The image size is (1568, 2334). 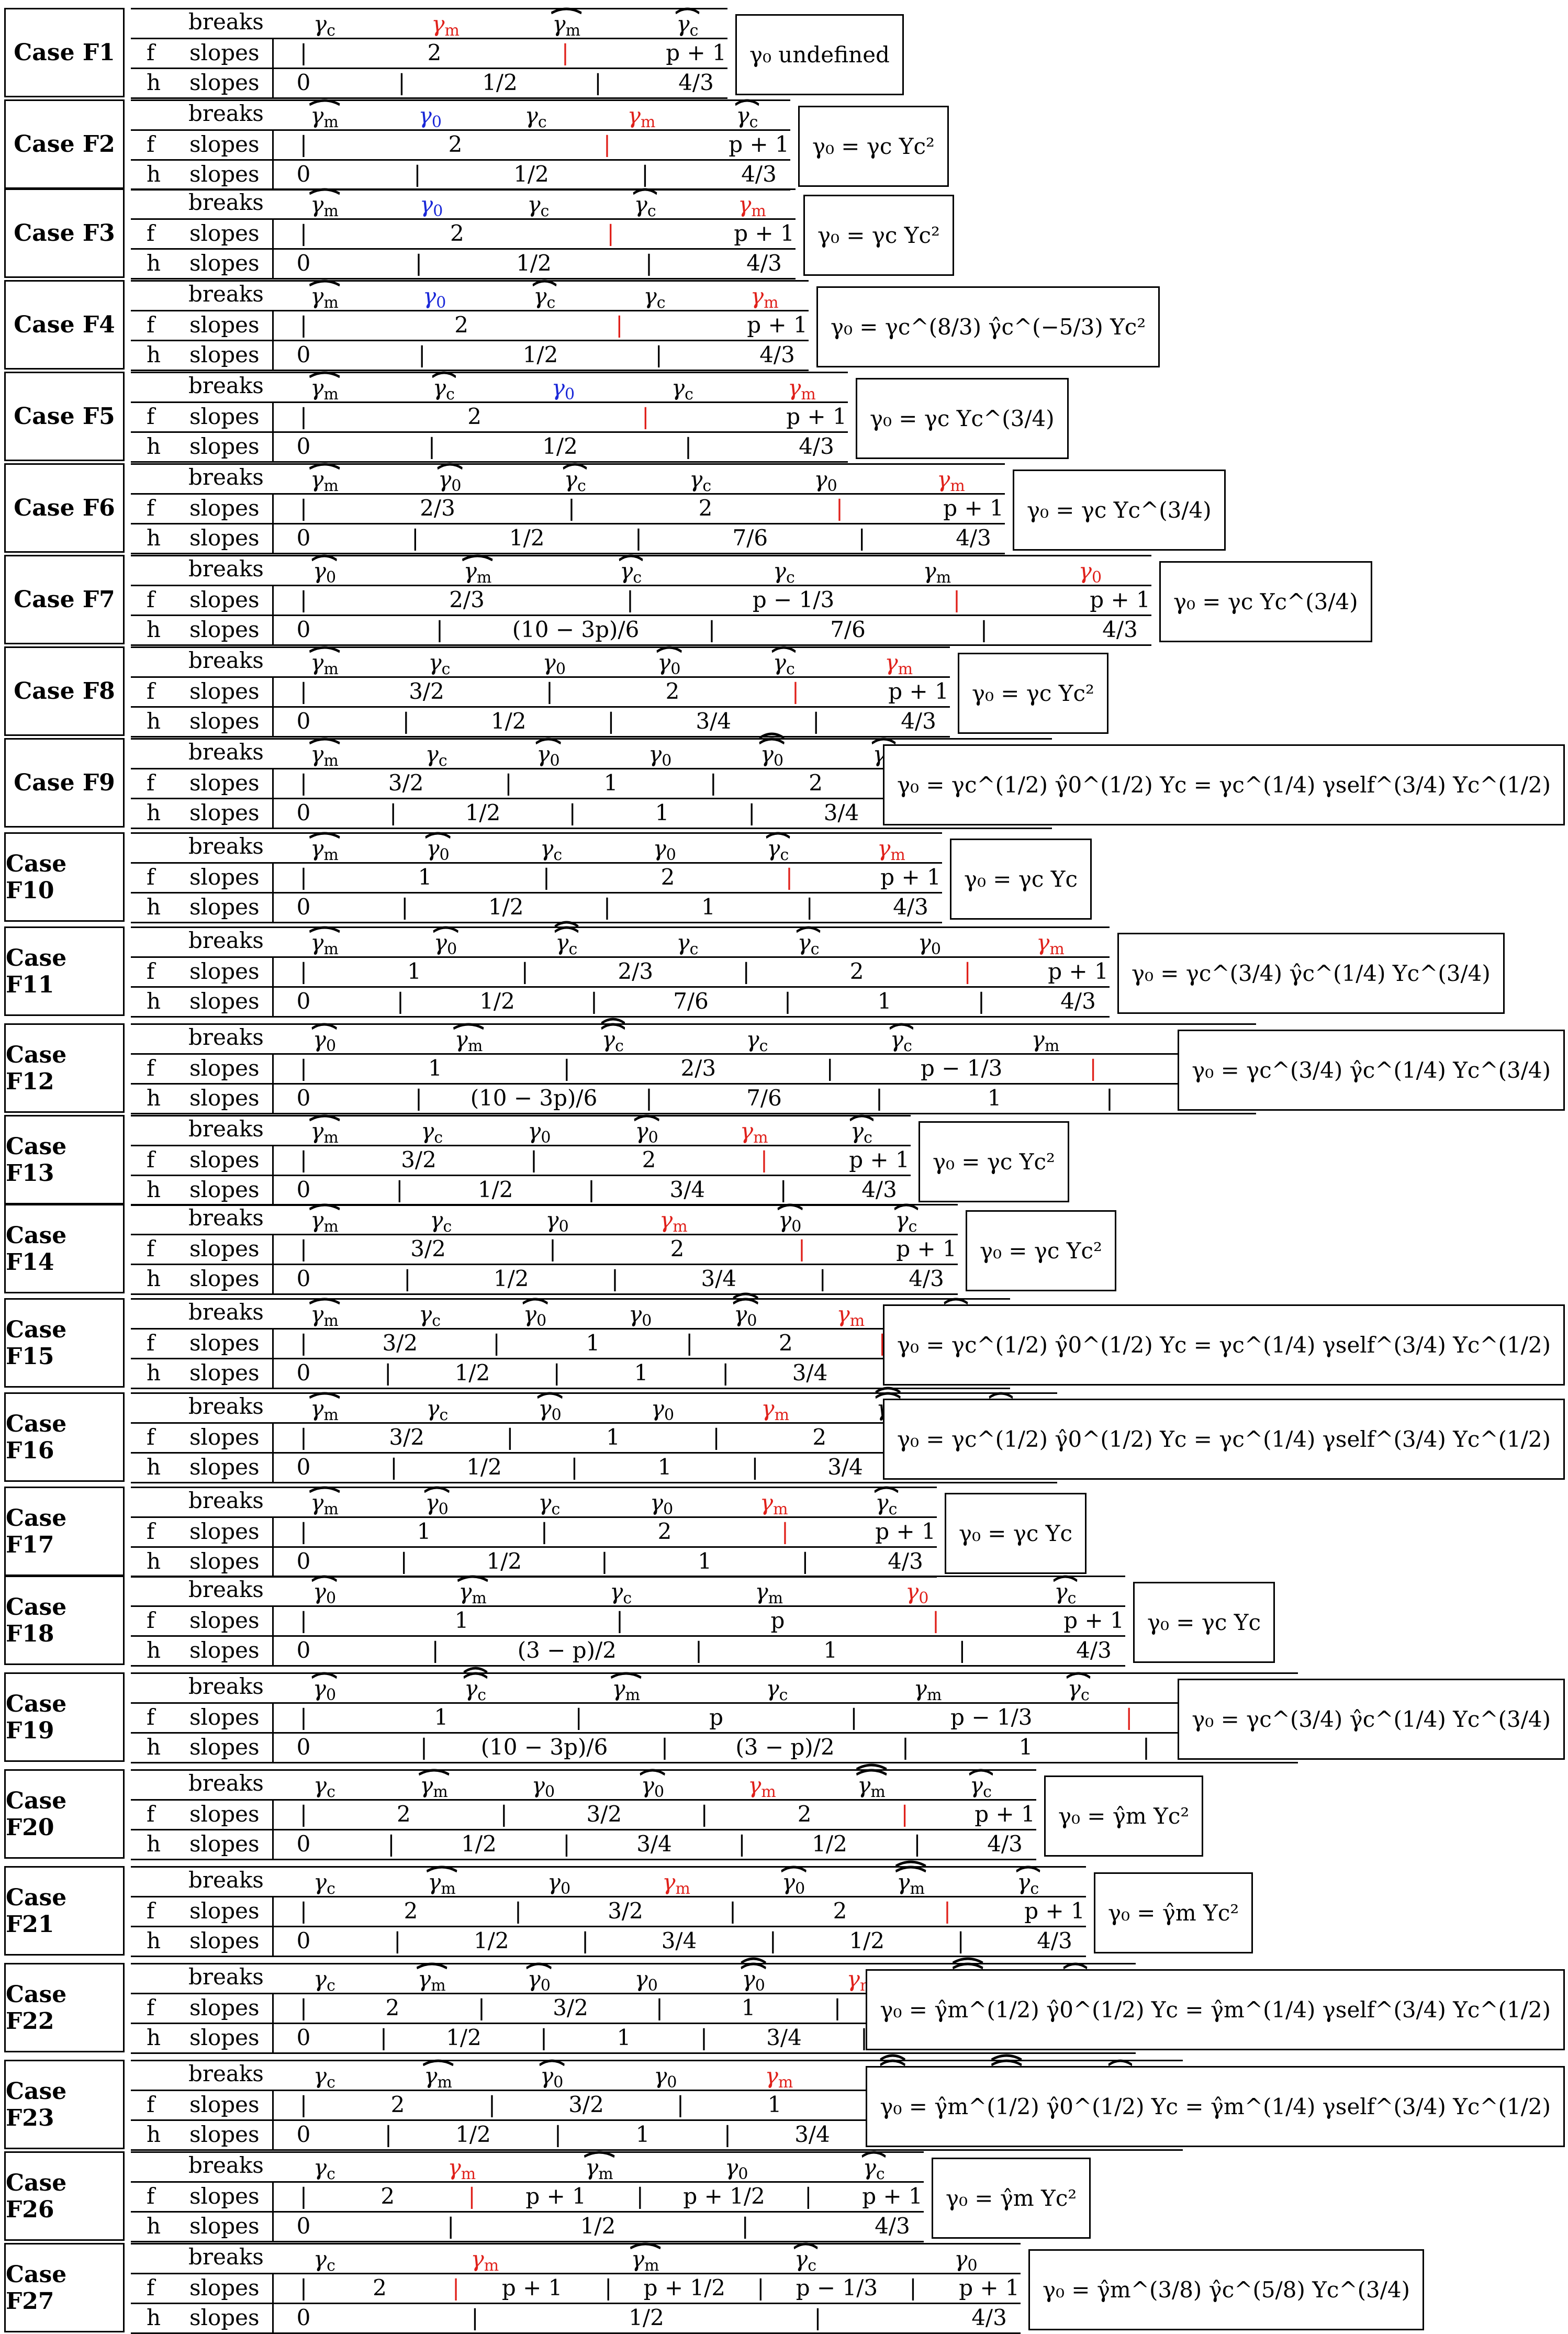 What do you see at coordinates (684, 2288) in the screenshot?
I see `f-slope-value: p + 1/2` at bounding box center [684, 2288].